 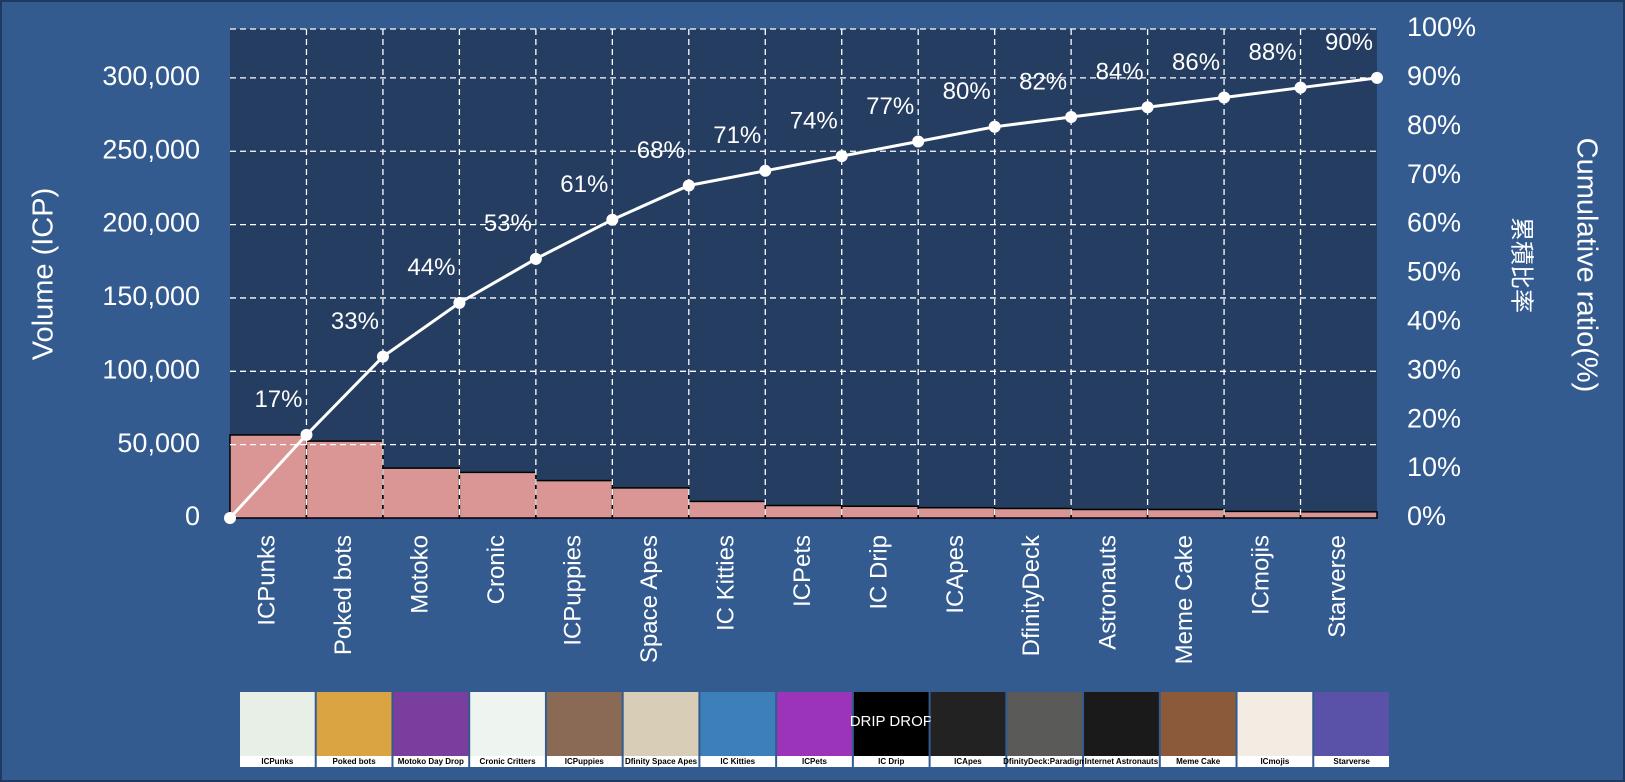 What do you see at coordinates (890, 106) in the screenshot?
I see `data-label: 77%` at bounding box center [890, 106].